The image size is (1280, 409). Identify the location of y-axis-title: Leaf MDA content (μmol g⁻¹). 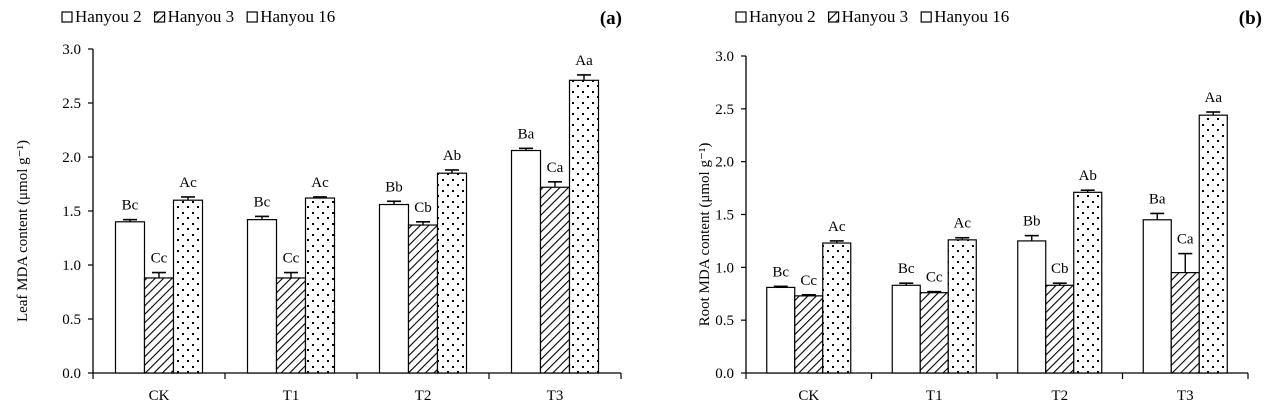
(23, 231).